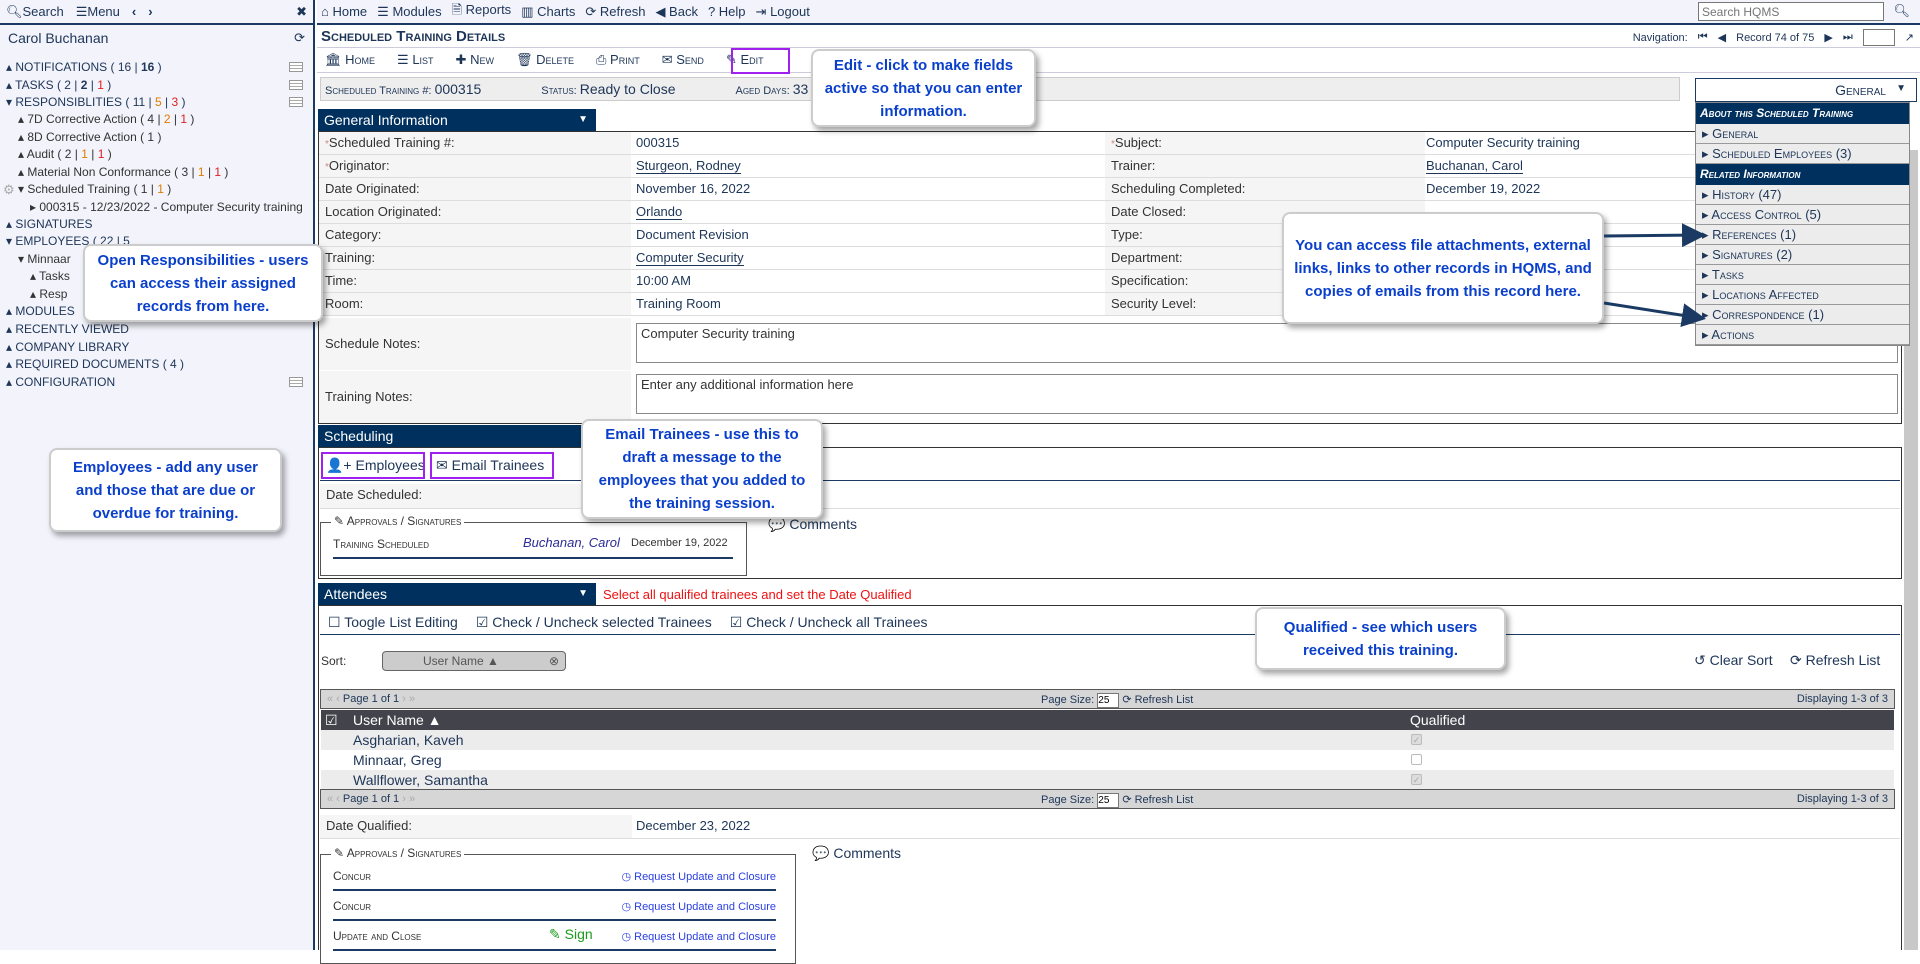 The image size is (1920, 964). Describe the element at coordinates (690, 258) in the screenshot. I see `field-value: Computer Security` at that location.